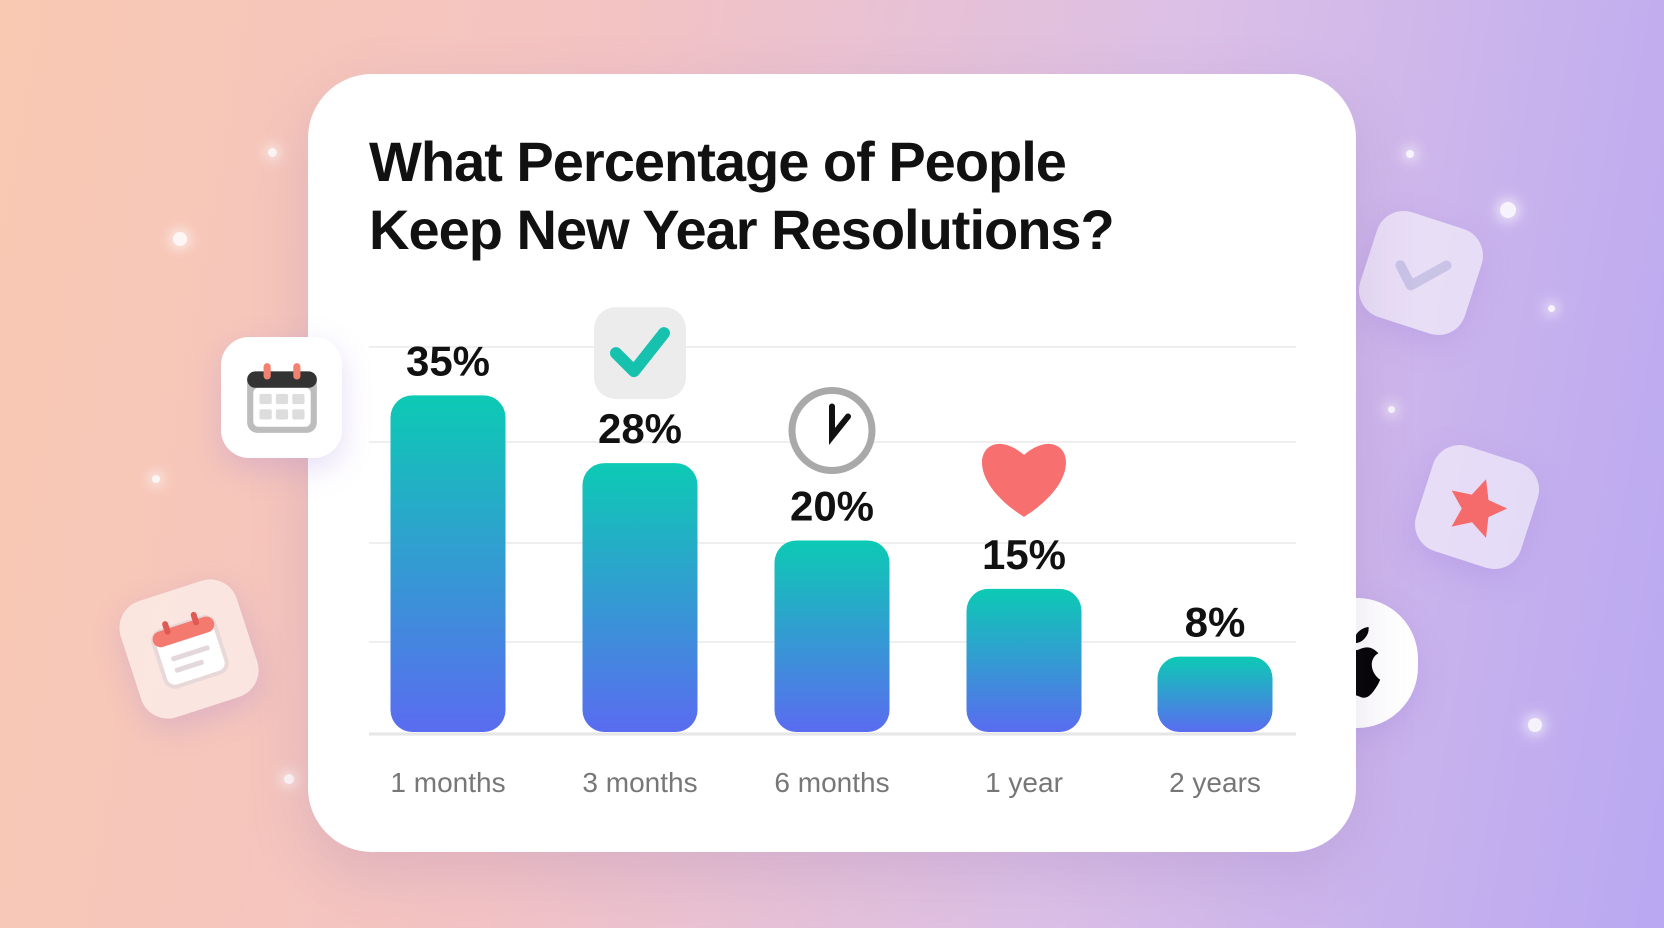 Image resolution: width=1664 pixels, height=928 pixels. What do you see at coordinates (281, 397) in the screenshot?
I see `calendar-icon` at bounding box center [281, 397].